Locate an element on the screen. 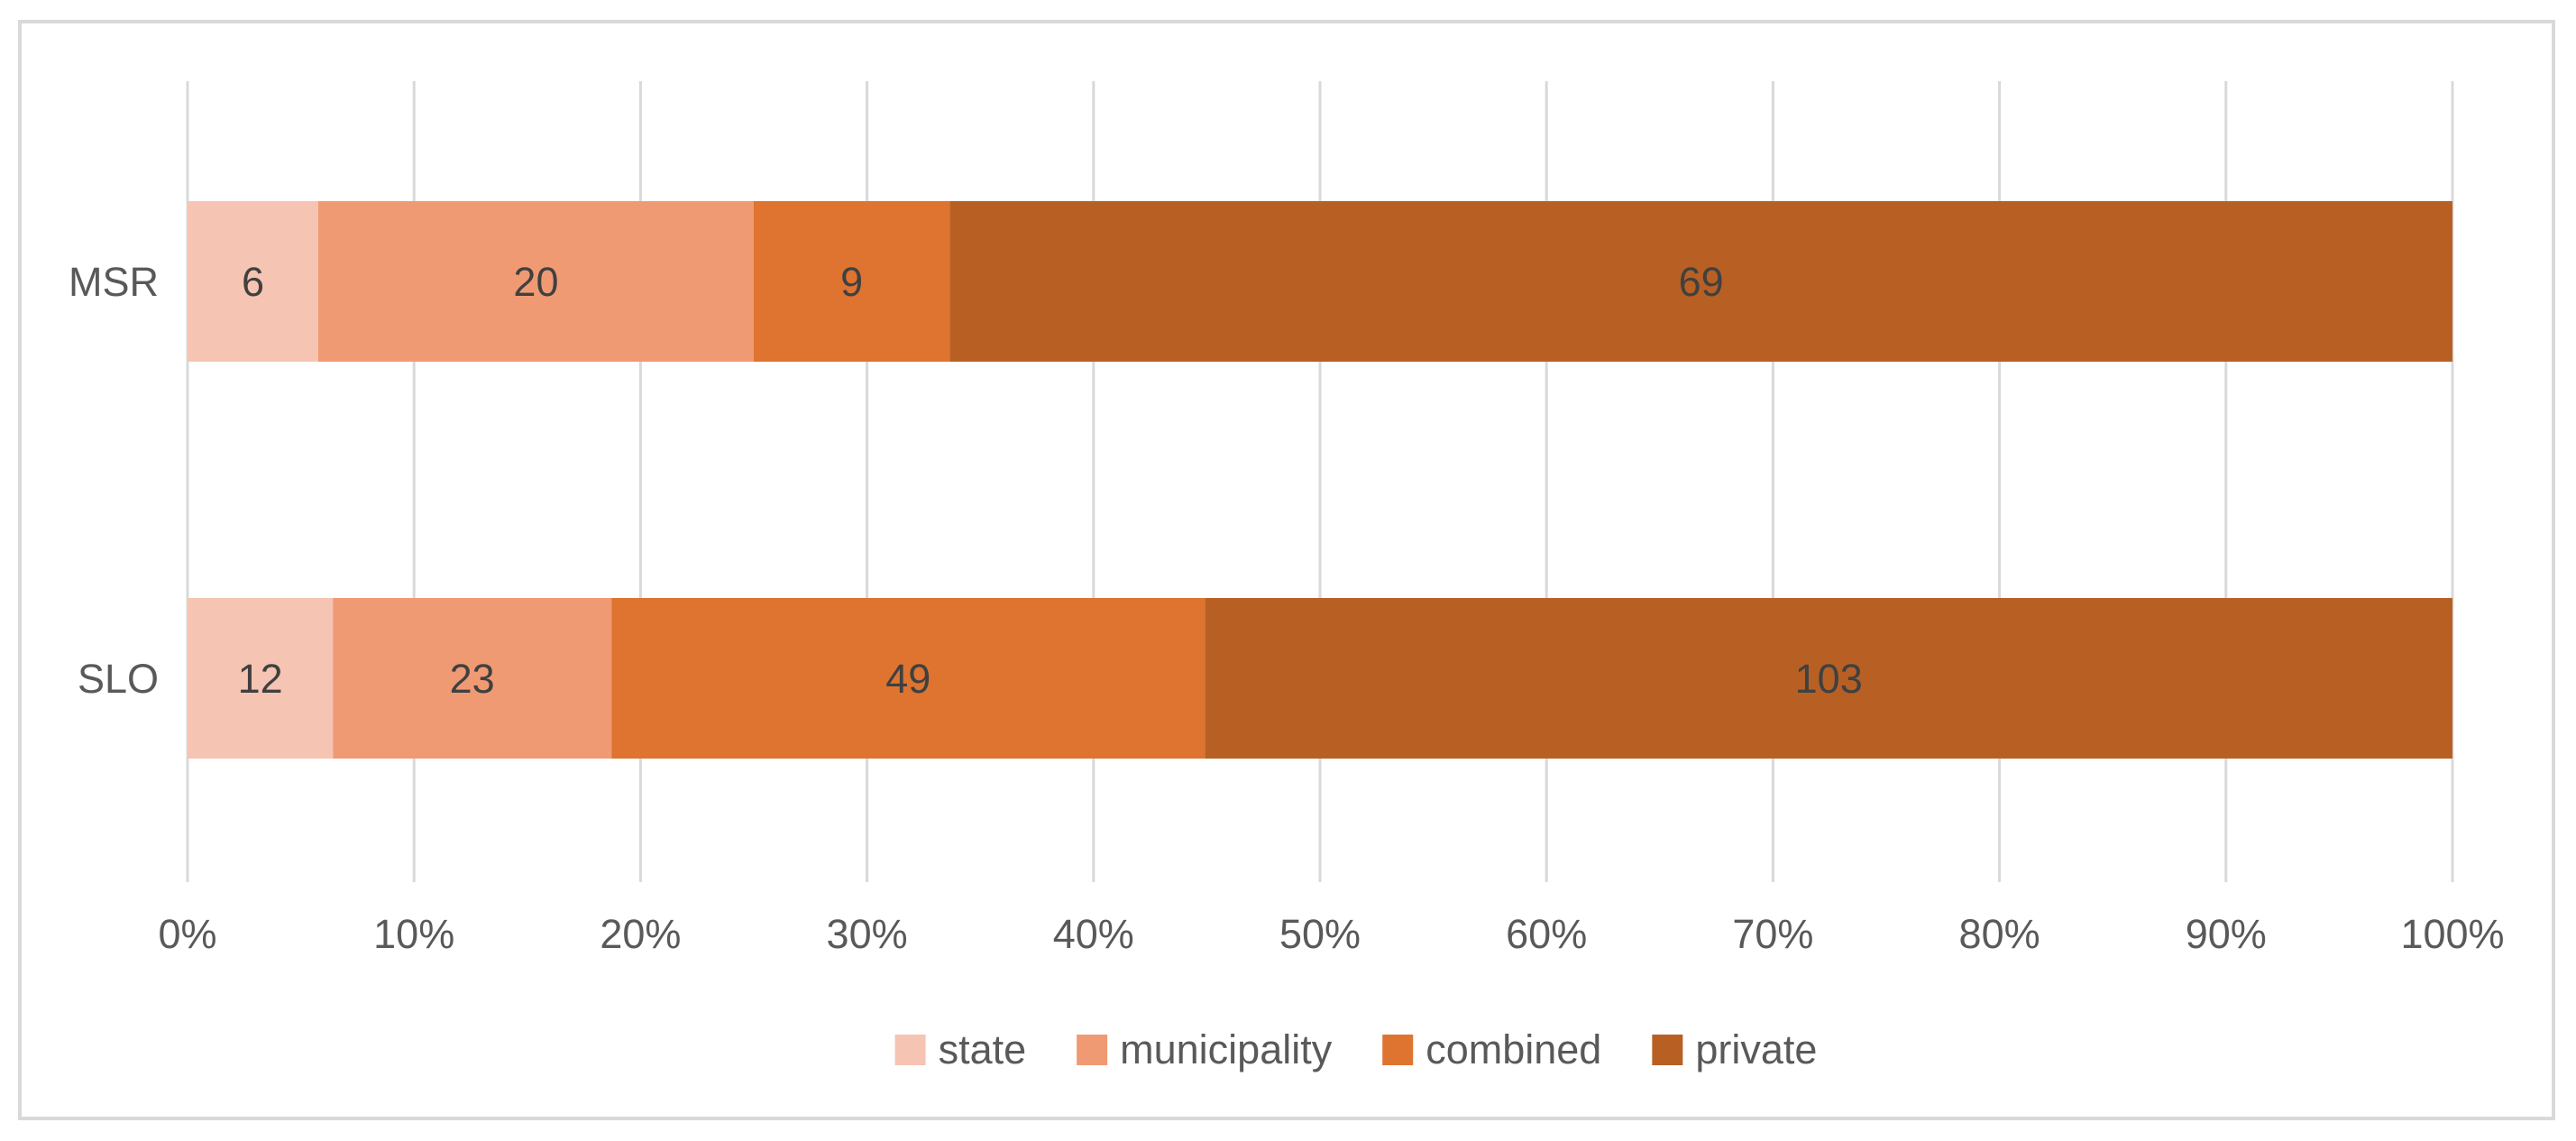 Image resolution: width=2576 pixels, height=1141 pixels. category-label: MSR is located at coordinates (114, 282).